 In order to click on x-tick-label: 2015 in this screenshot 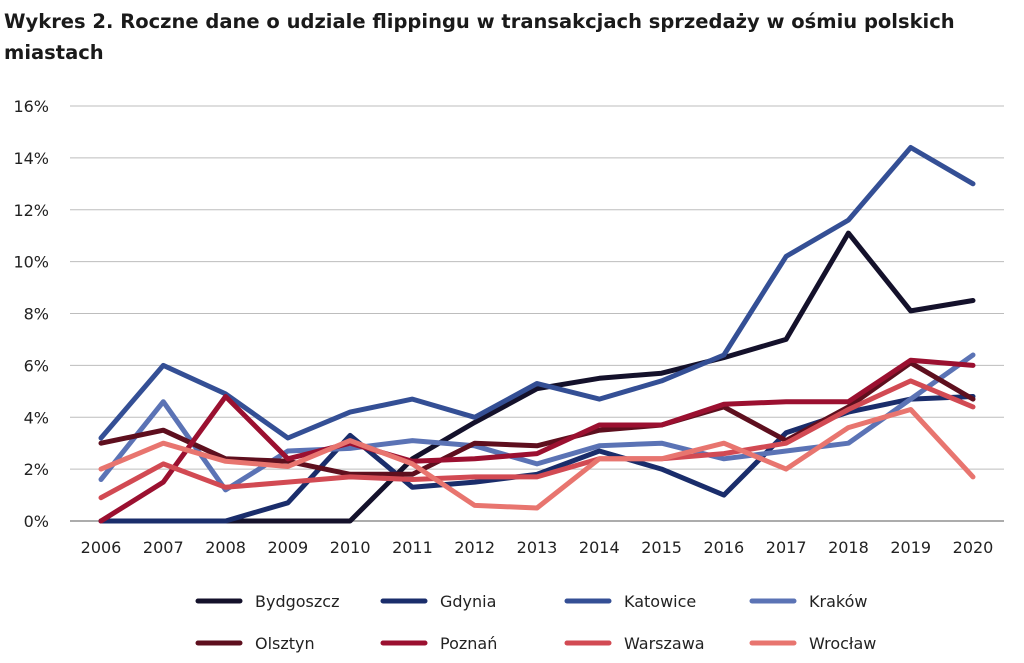, I will do `click(661, 547)`.